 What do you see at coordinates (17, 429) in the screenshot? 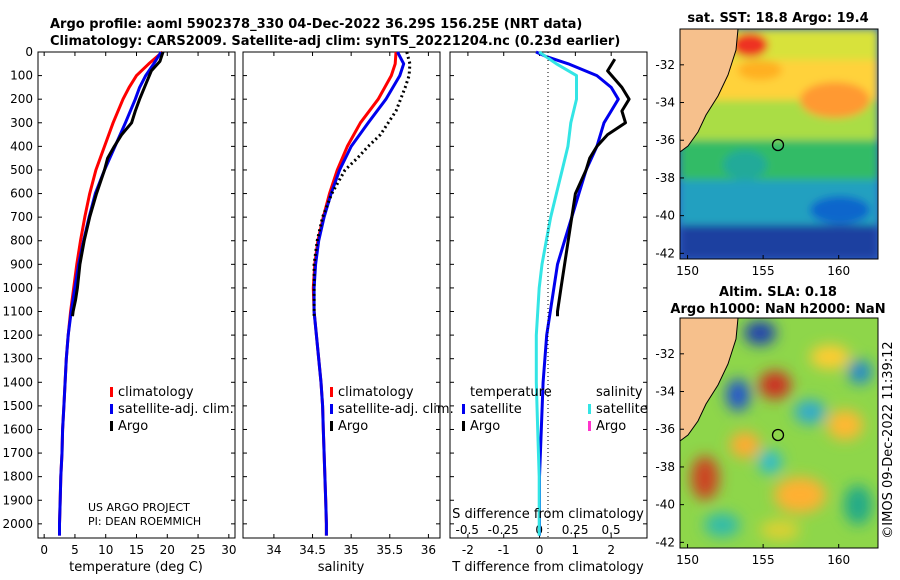
I see `depth-tick-label: 1600` at bounding box center [17, 429].